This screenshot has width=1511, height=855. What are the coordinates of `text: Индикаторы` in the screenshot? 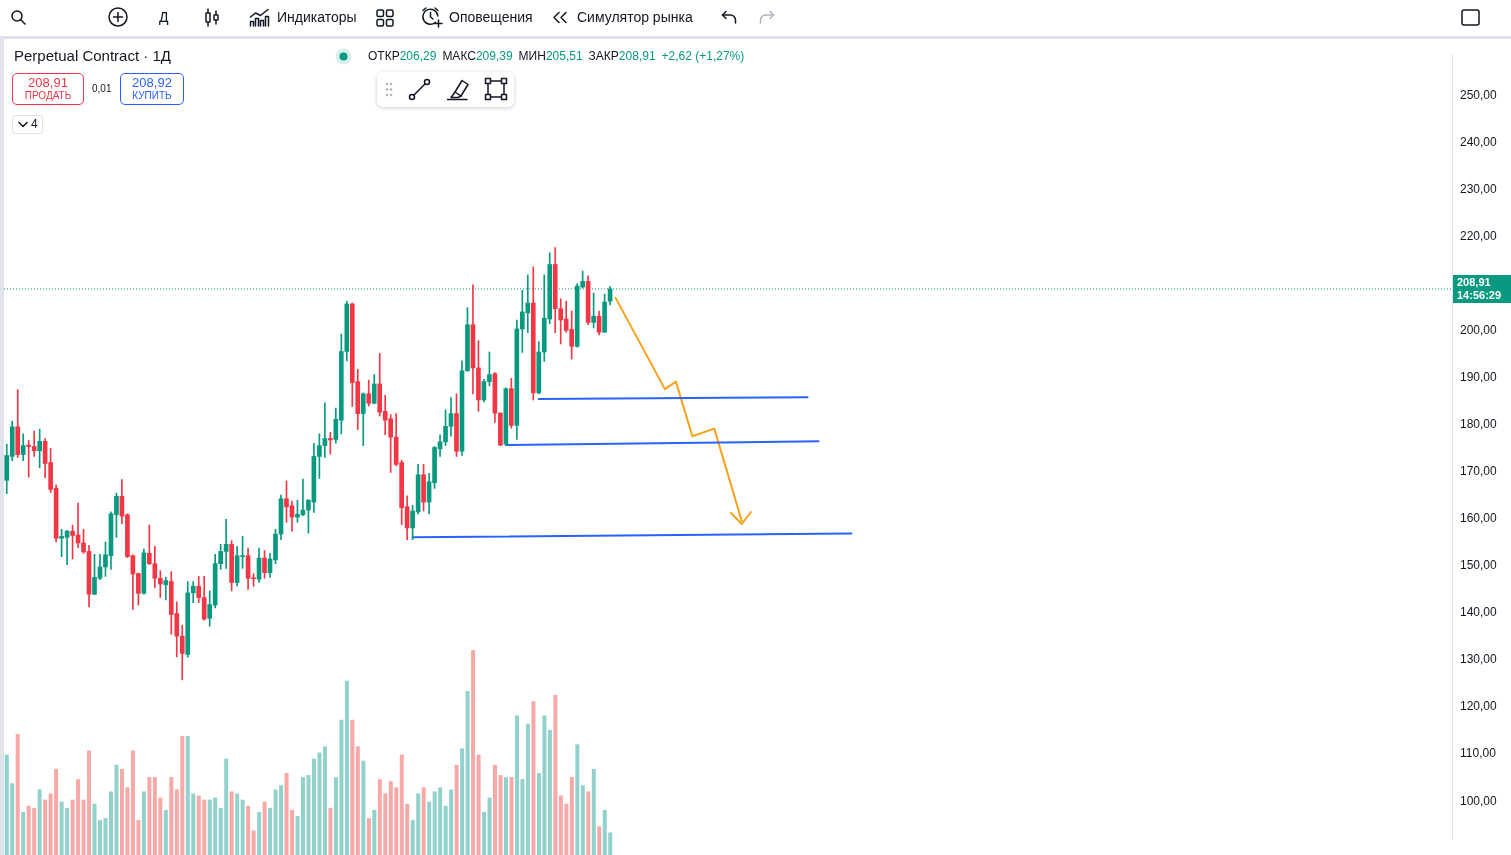 It's located at (317, 17).